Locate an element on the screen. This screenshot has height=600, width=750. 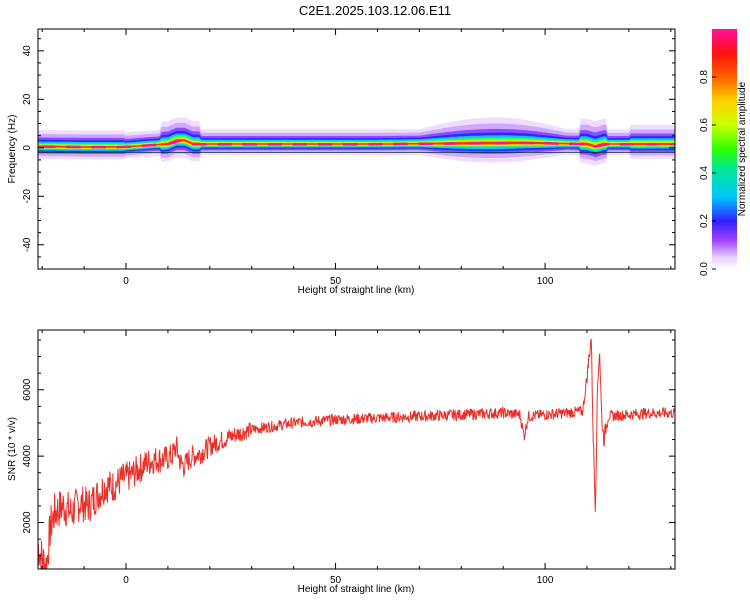
spectrogram-y-tick-label: 20 is located at coordinates (27, 99).